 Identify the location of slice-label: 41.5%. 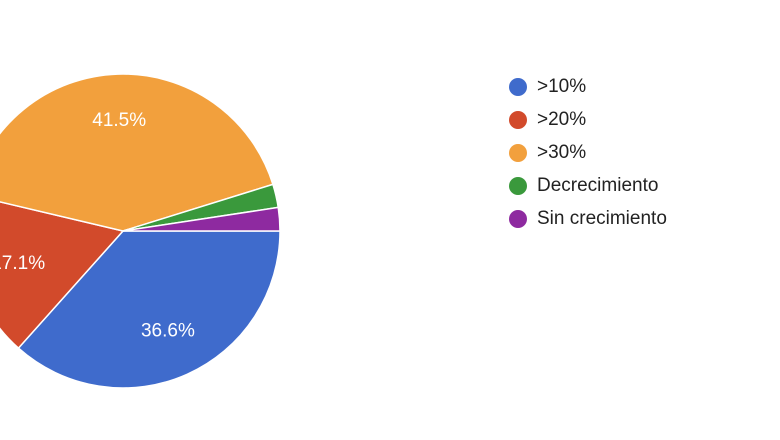
(119, 120).